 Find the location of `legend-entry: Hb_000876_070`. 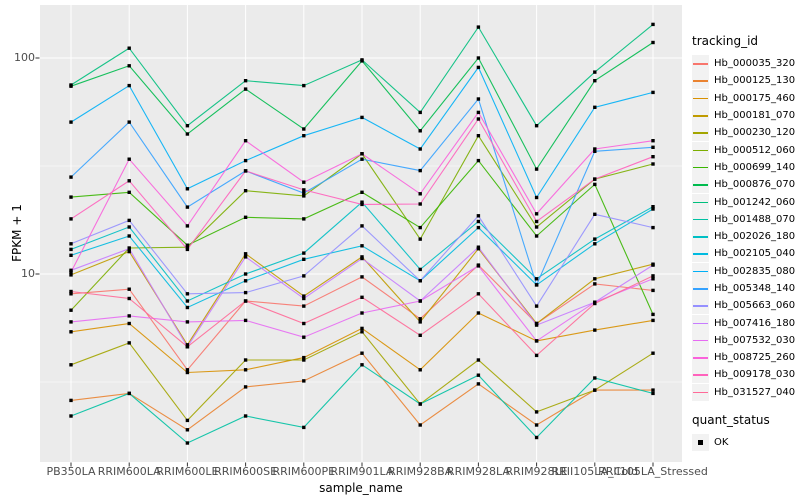

legend-entry: Hb_000876_070 is located at coordinates (743, 185).